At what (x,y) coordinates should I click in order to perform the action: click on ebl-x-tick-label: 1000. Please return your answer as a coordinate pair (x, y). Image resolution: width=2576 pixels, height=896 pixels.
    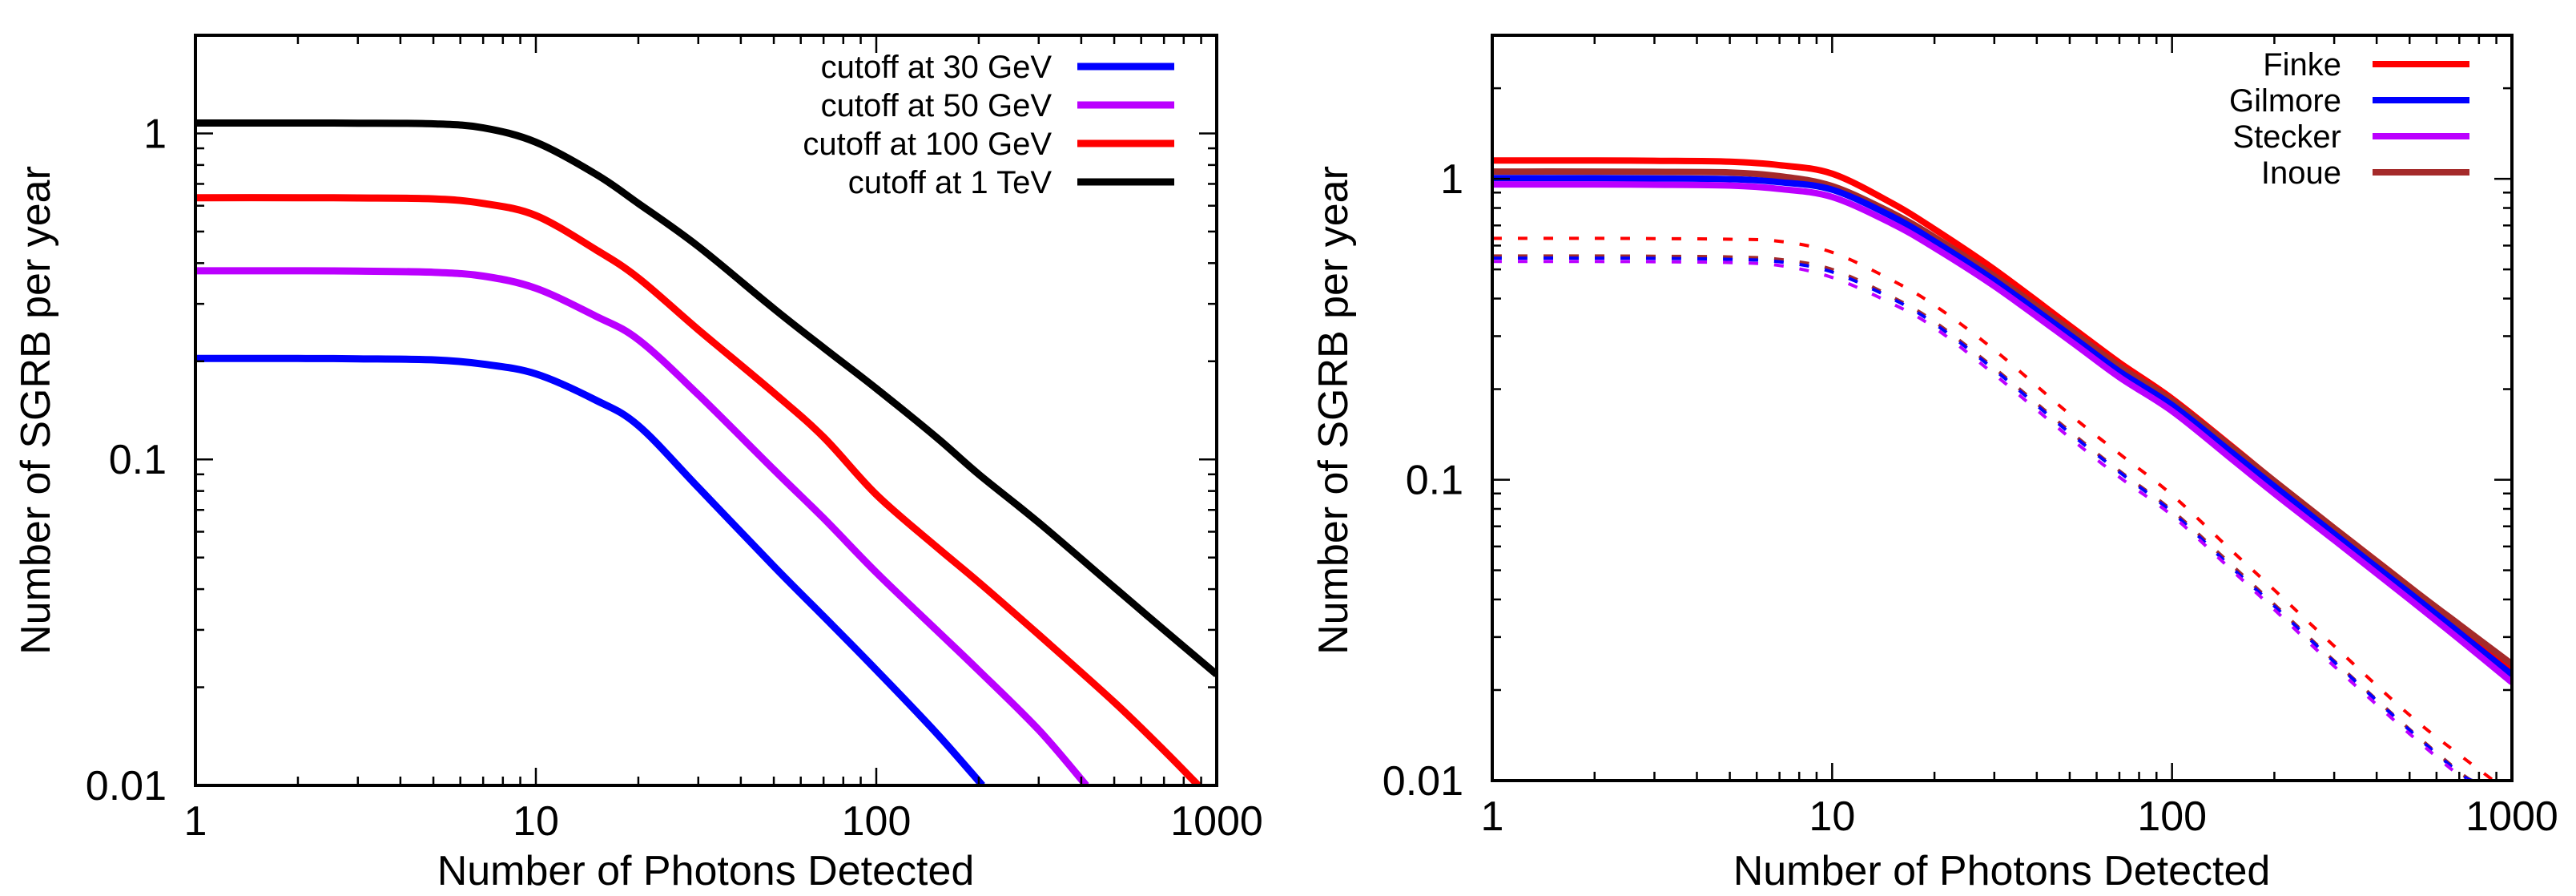
    Looking at the image, I should click on (2511, 817).